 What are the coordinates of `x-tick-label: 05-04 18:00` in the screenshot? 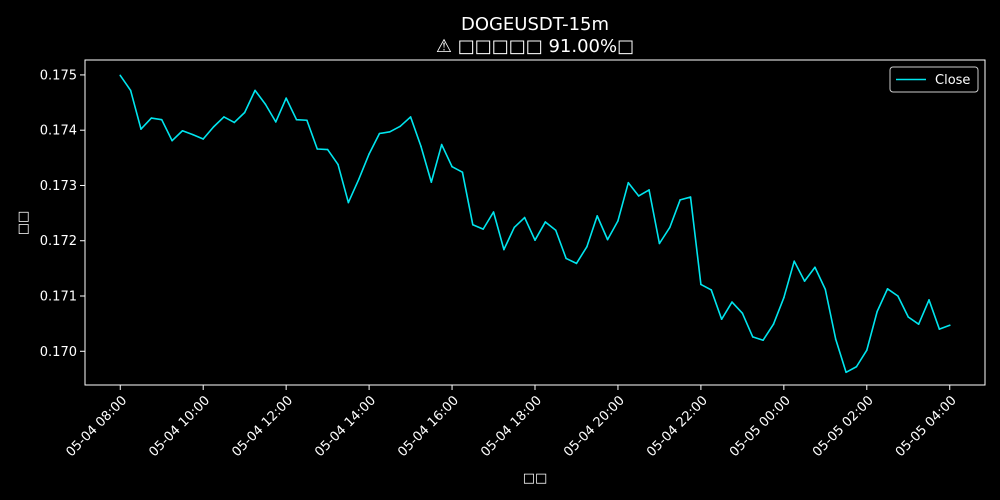 It's located at (511, 426).